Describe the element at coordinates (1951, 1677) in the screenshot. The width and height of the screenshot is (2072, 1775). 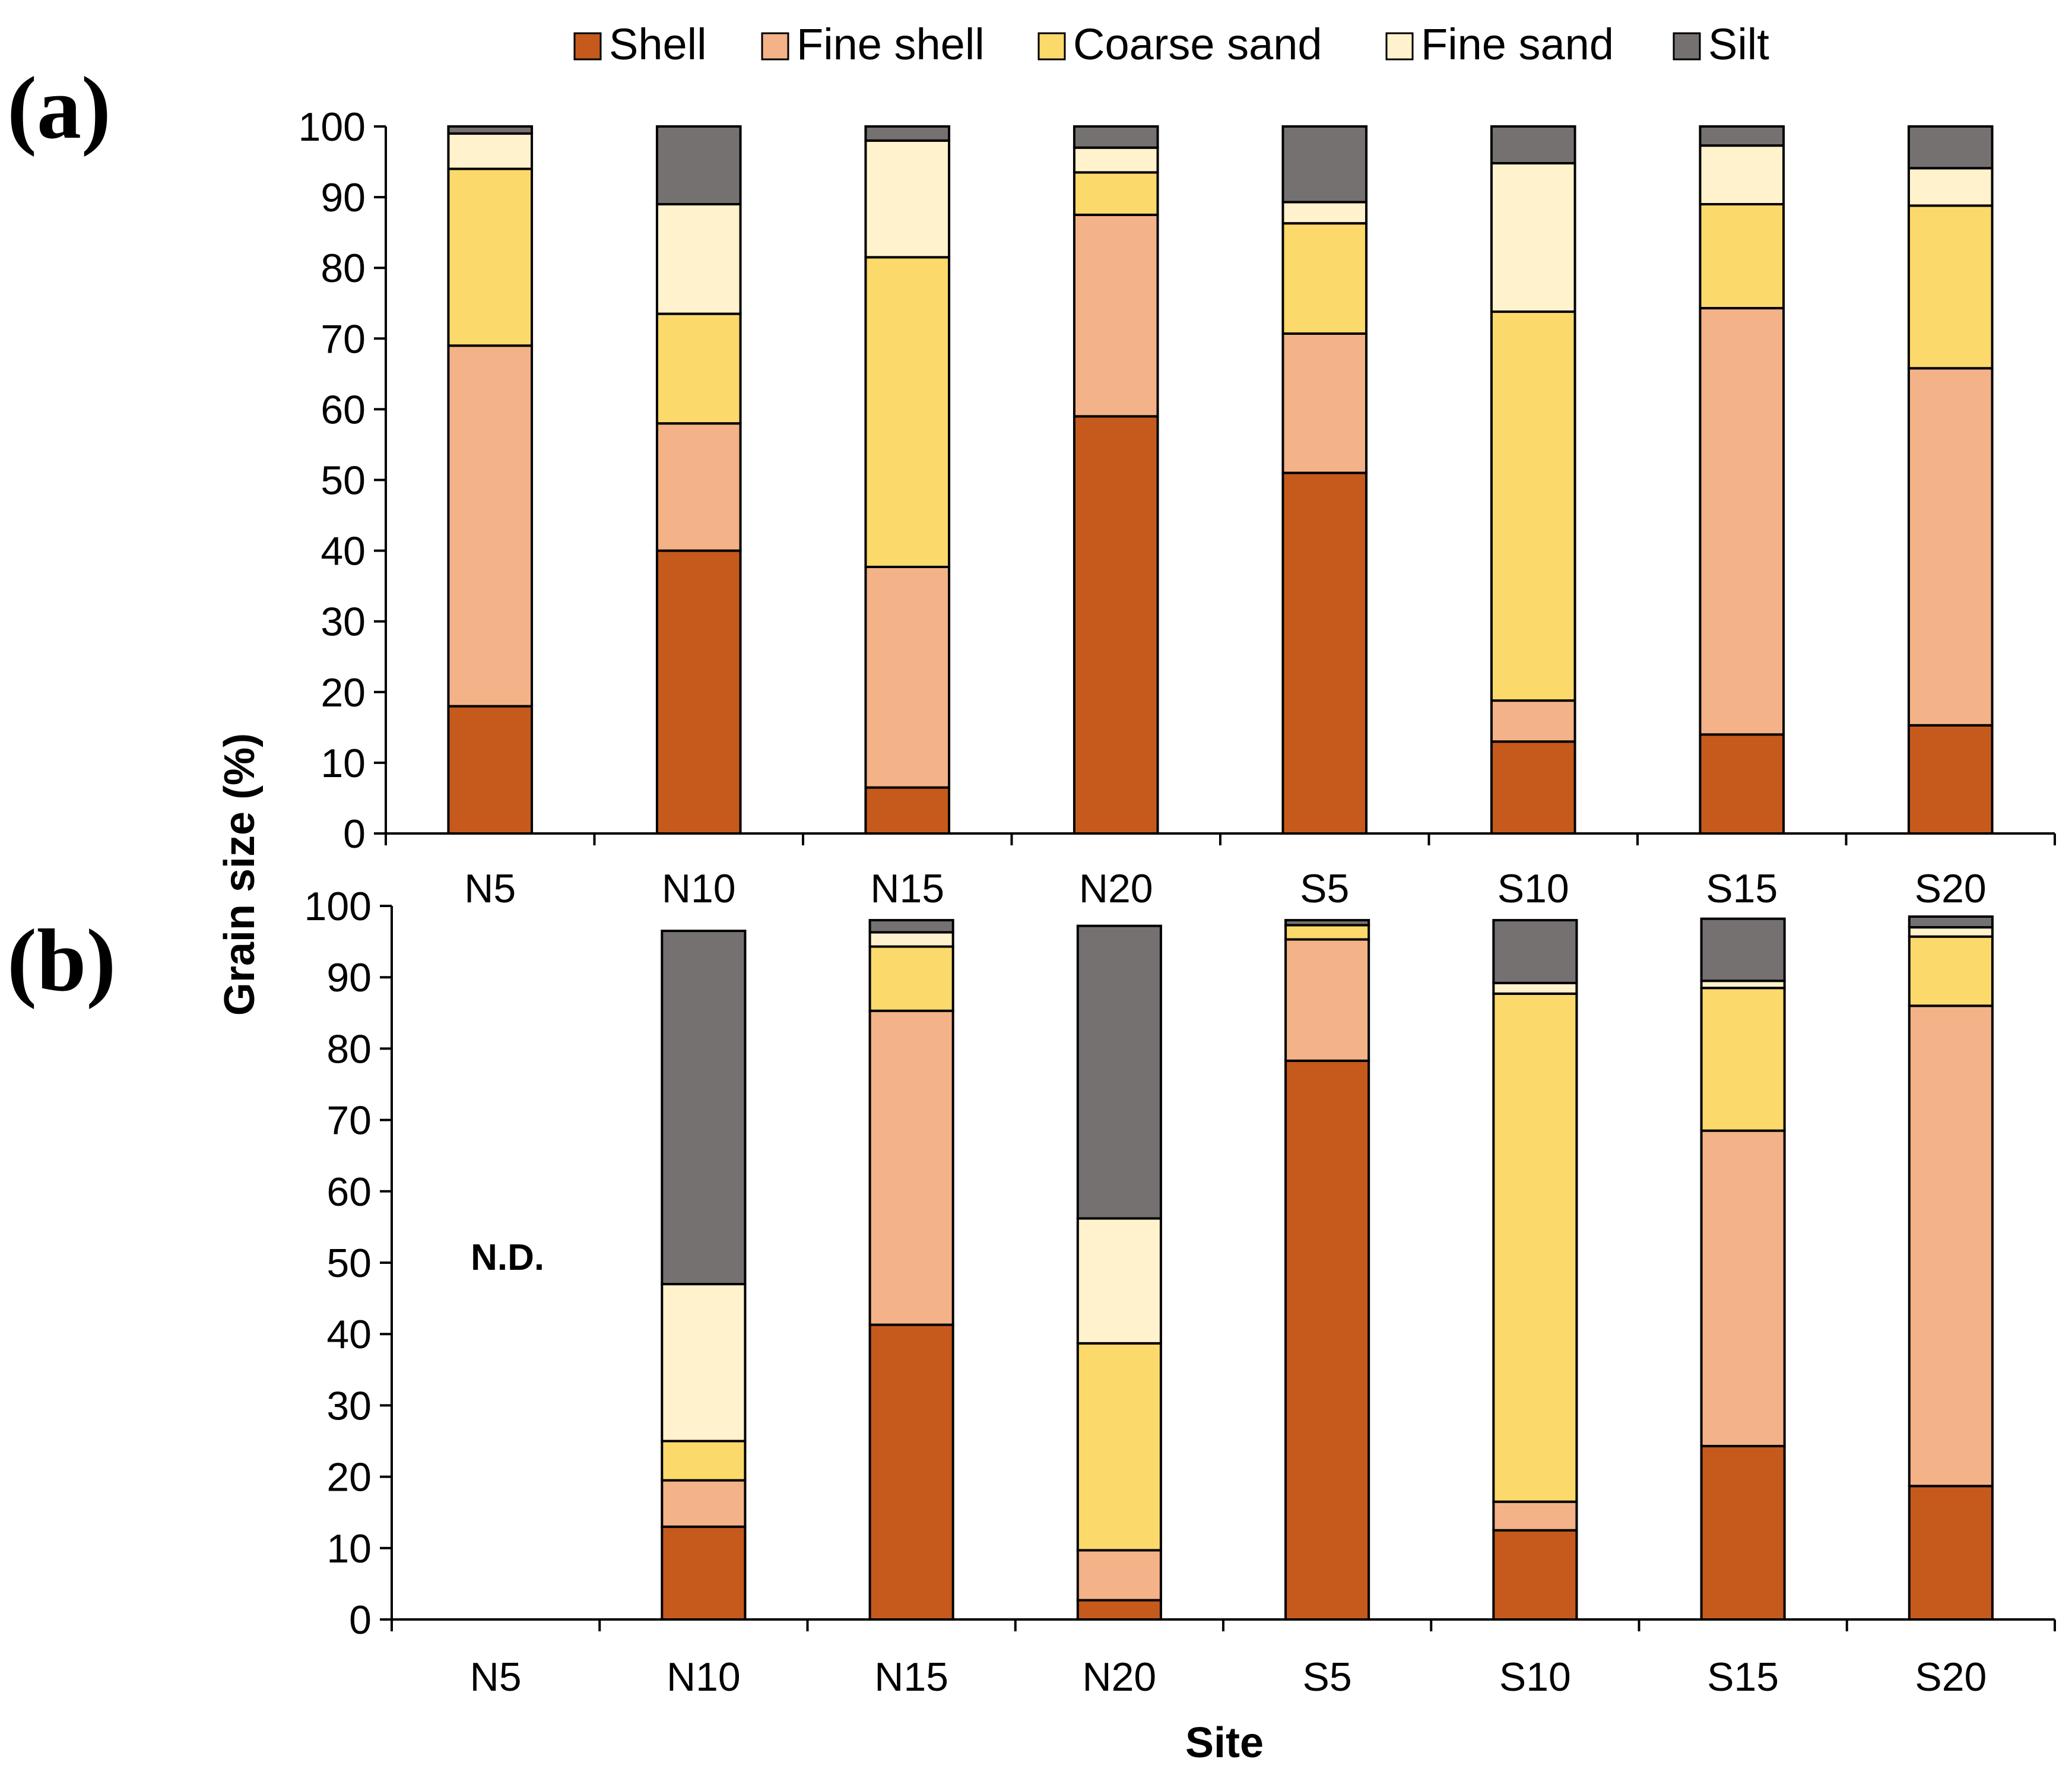
I see `panel-b-x-tick-label-s20: S20` at that location.